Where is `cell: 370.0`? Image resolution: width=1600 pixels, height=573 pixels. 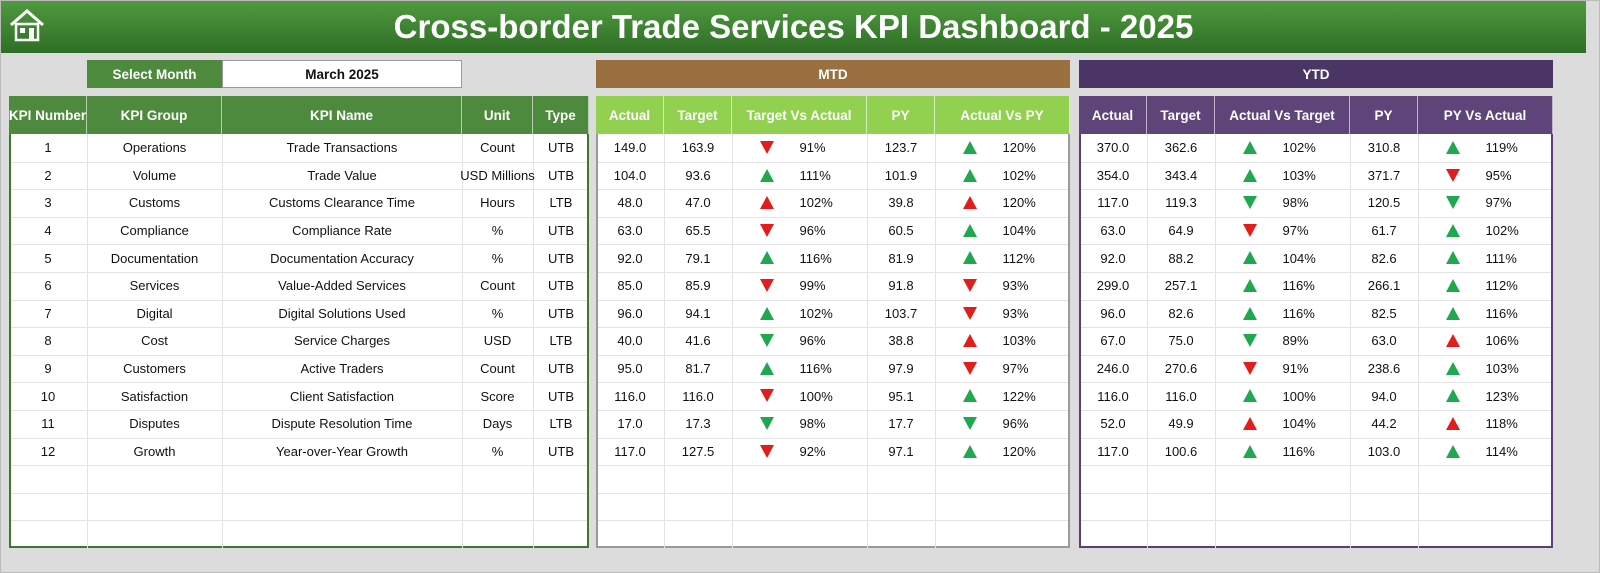 cell: 370.0 is located at coordinates (1113, 148).